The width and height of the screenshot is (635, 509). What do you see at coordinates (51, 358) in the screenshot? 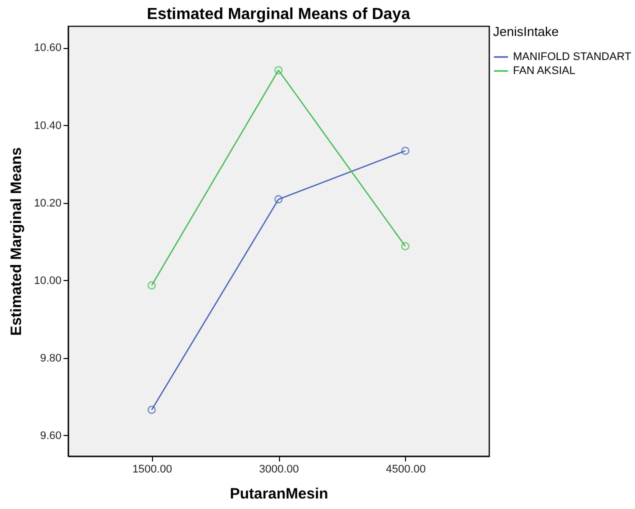
I see `y-tick-label: 9.80` at bounding box center [51, 358].